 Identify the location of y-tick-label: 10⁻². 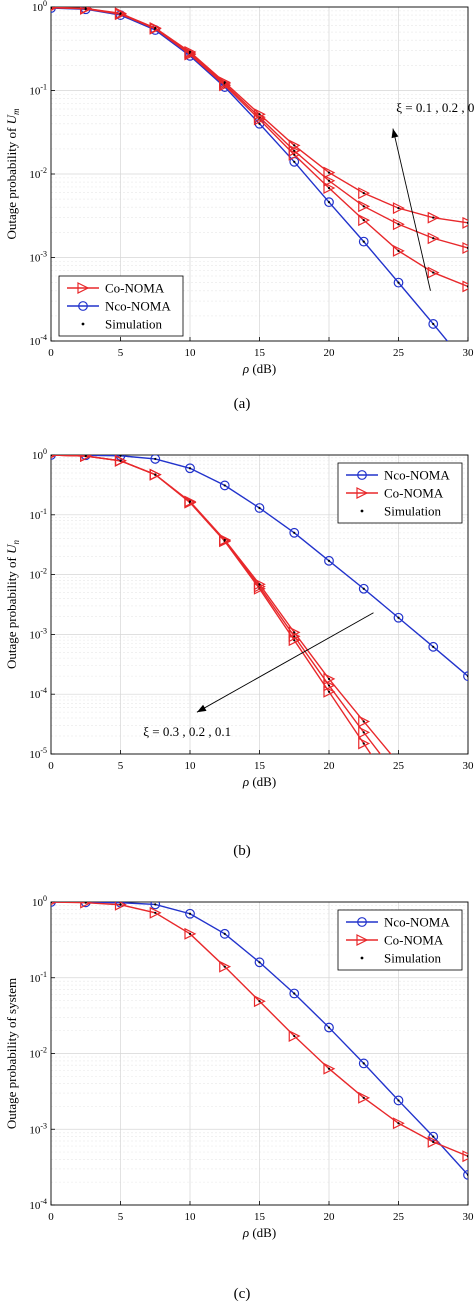
(38, 1053).